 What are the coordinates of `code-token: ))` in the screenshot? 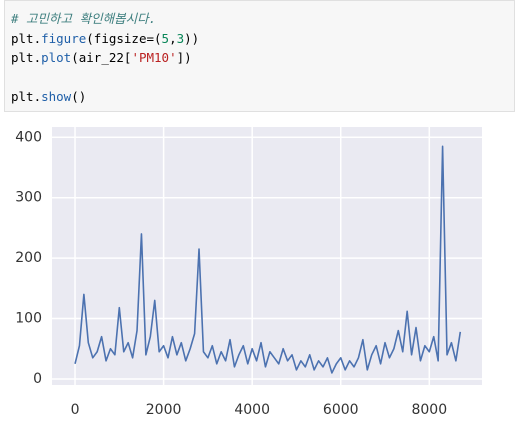 It's located at (192, 38).